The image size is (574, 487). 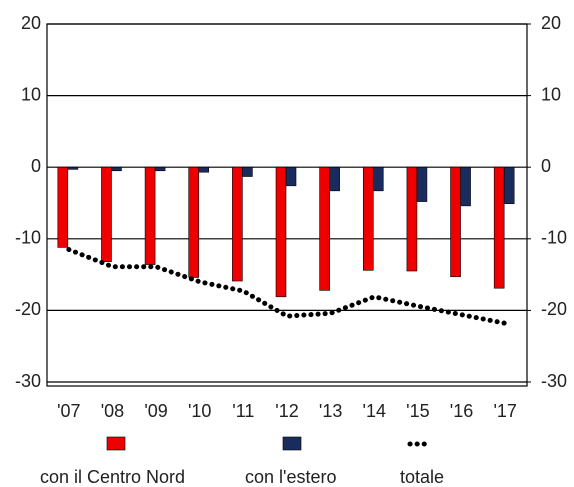 What do you see at coordinates (417, 411) in the screenshot?
I see `x-tick-label: '15` at bounding box center [417, 411].